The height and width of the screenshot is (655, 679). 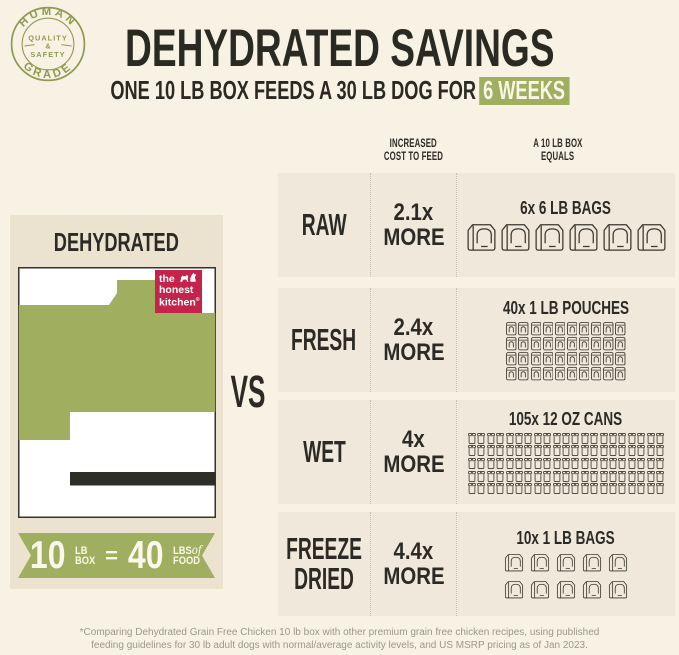 What do you see at coordinates (566, 308) in the screenshot?
I see `icons-caption: 40x 1 LB POUCHES` at bounding box center [566, 308].